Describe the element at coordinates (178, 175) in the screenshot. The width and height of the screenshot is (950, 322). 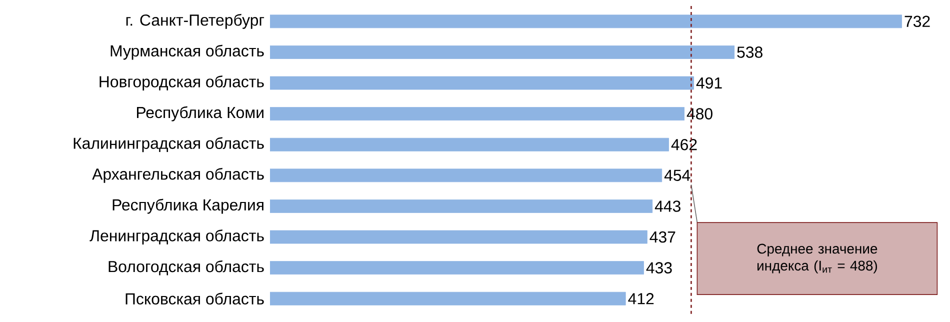
I see `y-tick-label: Архангельская область` at that location.